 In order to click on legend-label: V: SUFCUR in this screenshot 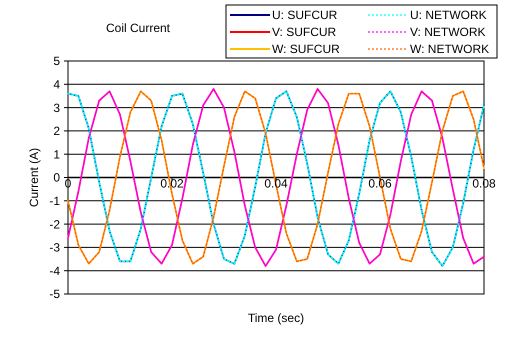, I will do `click(304, 32)`.